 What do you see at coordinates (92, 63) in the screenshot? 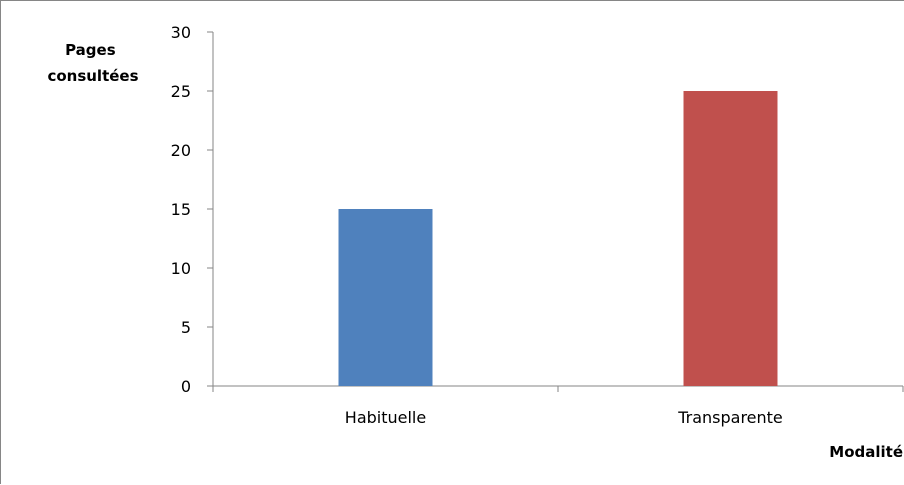
I see `y-axis-title: Pages consultées` at bounding box center [92, 63].